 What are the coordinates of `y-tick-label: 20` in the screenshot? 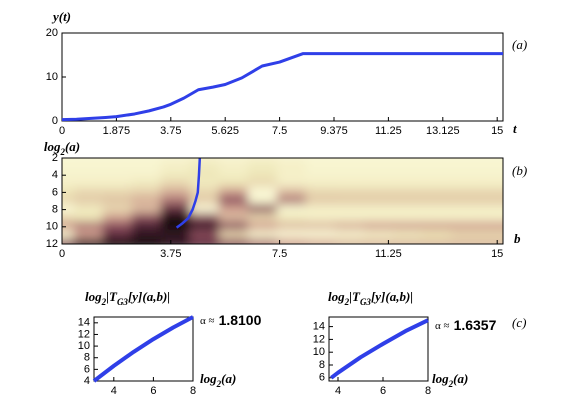 It's located at (52, 33).